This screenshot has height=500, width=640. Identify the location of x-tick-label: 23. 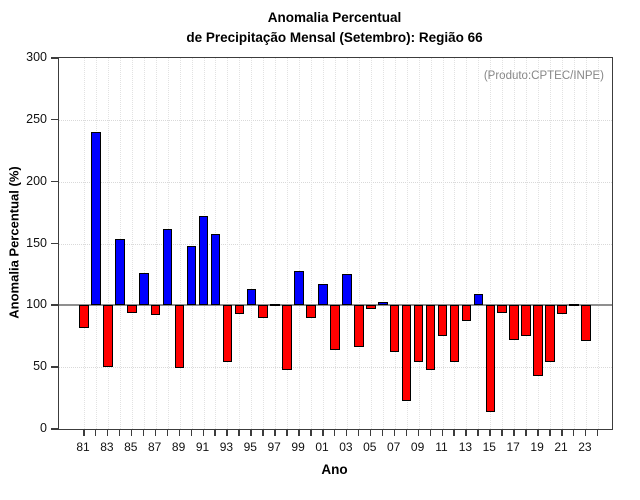
(585, 447).